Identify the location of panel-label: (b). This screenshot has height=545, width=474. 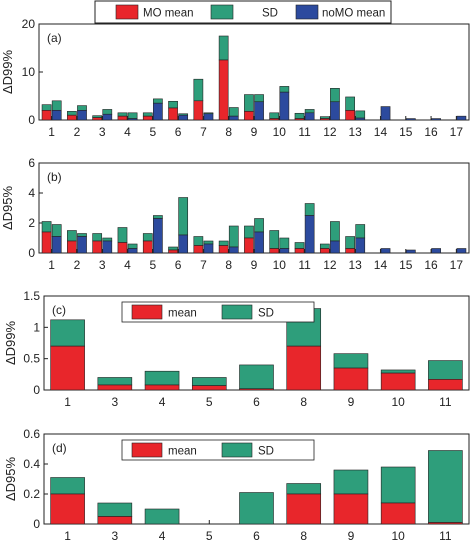
(54, 177).